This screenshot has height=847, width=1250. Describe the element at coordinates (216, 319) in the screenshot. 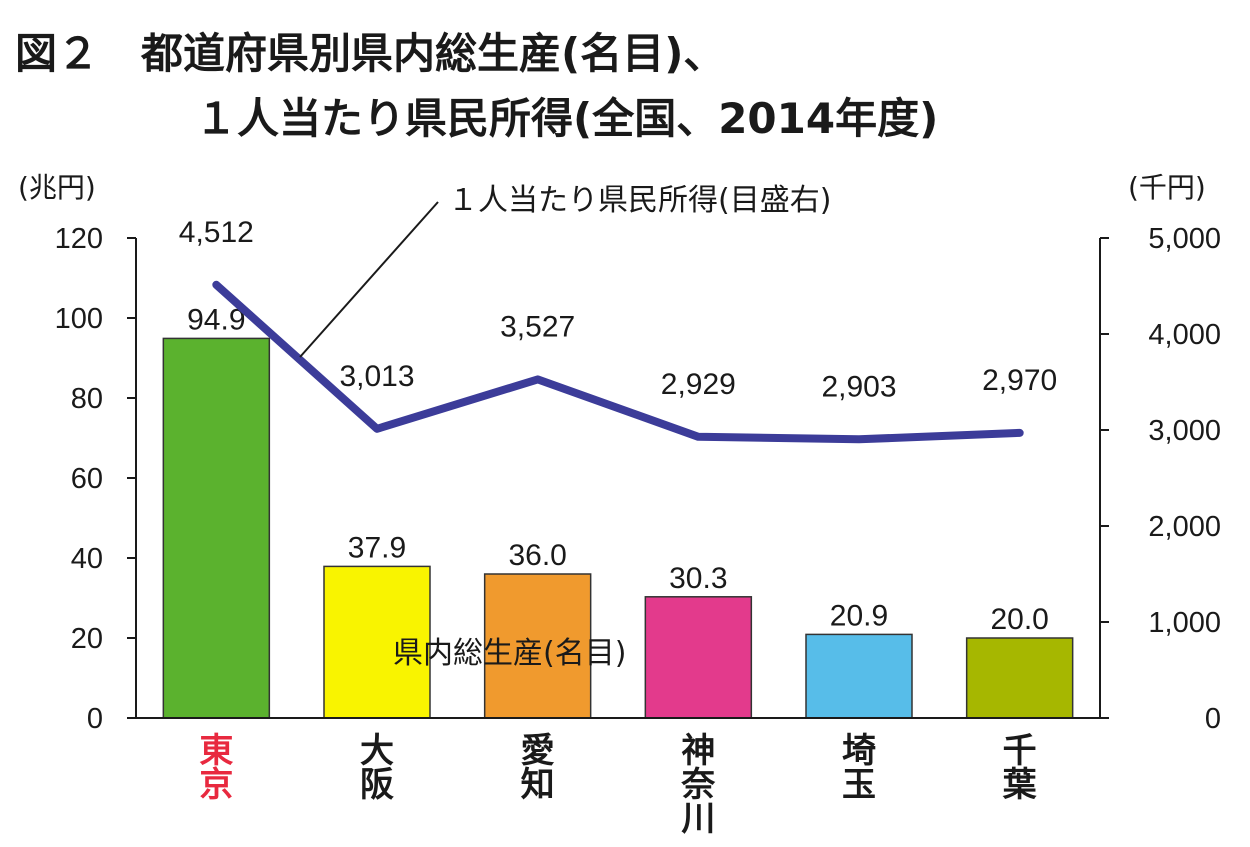

I see `bar-value-label: 94.9` at that location.